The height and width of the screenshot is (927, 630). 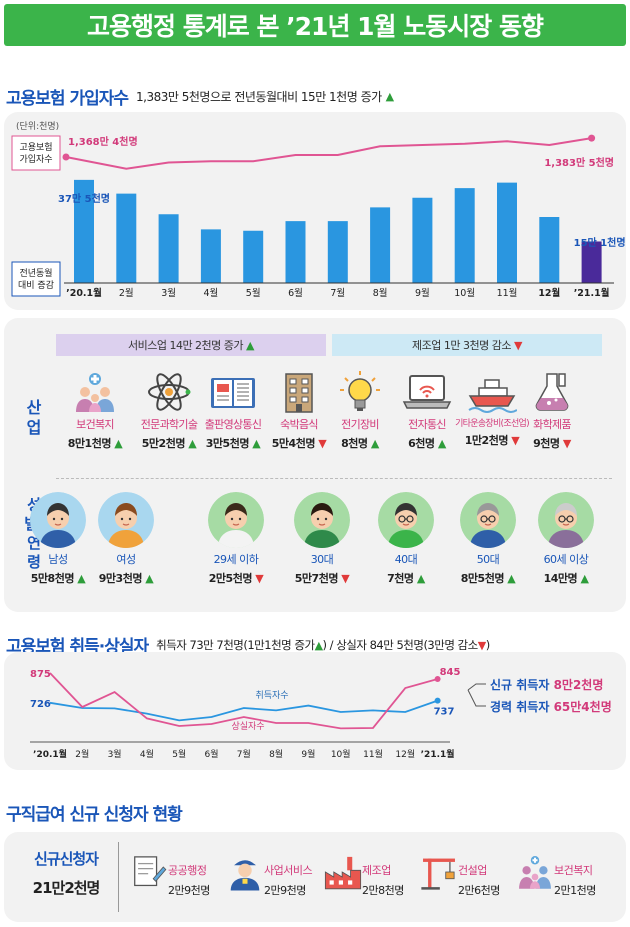 What do you see at coordinates (126, 578) in the screenshot?
I see `demographic-value: 9만3천명 ▲` at bounding box center [126, 578].